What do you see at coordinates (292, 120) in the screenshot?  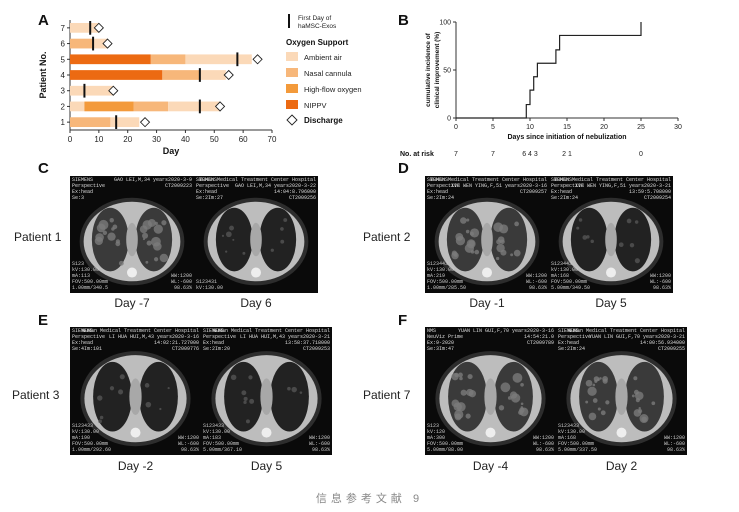 I see `legend-discharge-swatch` at bounding box center [292, 120].